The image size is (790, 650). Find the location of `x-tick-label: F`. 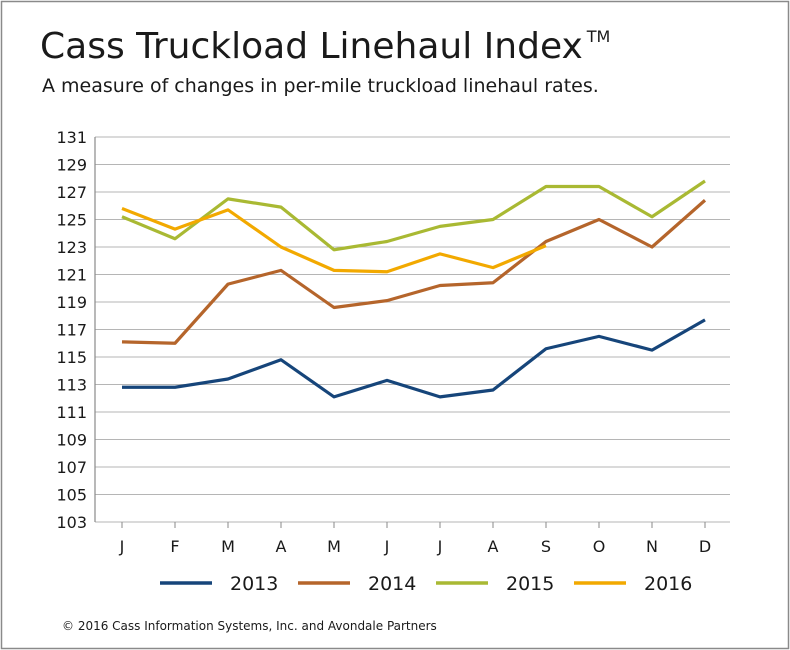

x-tick-label: F is located at coordinates (174, 546).